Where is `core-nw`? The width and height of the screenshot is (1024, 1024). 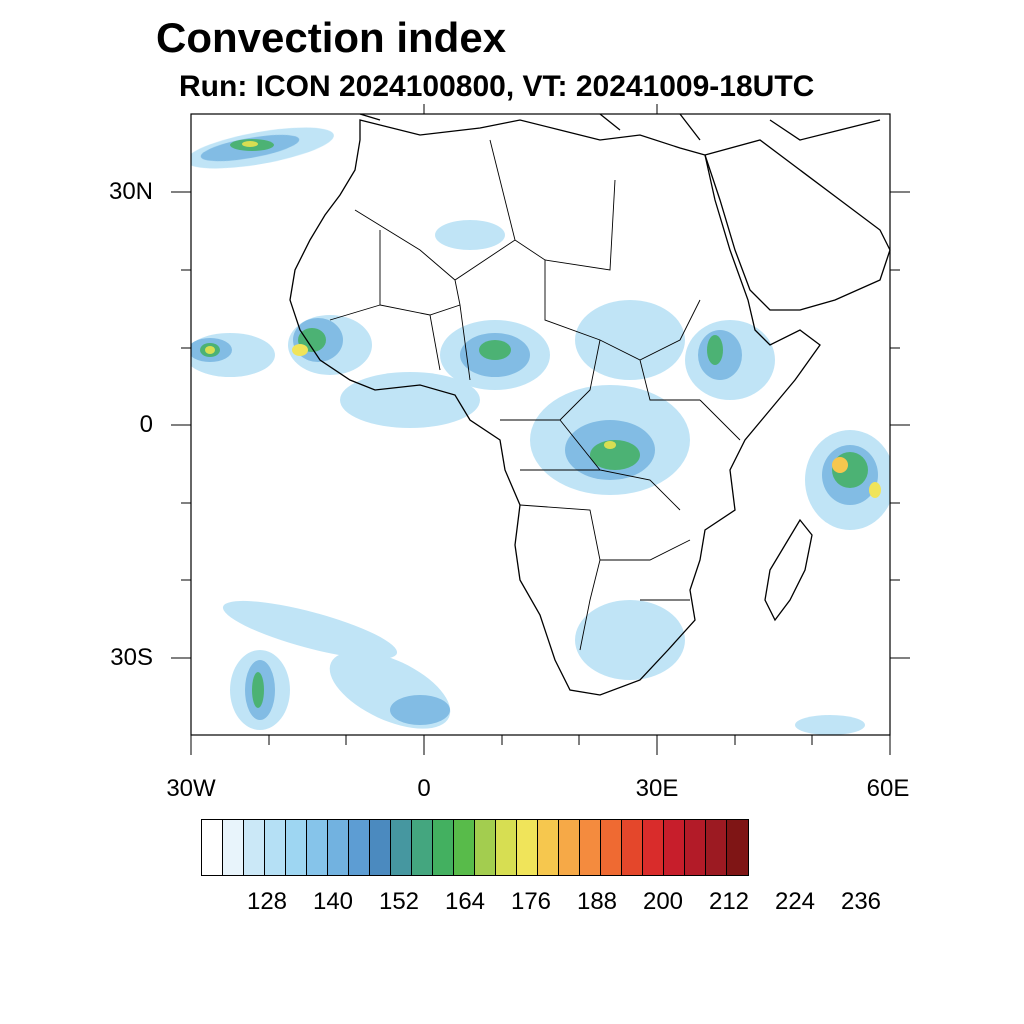 core-nw is located at coordinates (250, 144).